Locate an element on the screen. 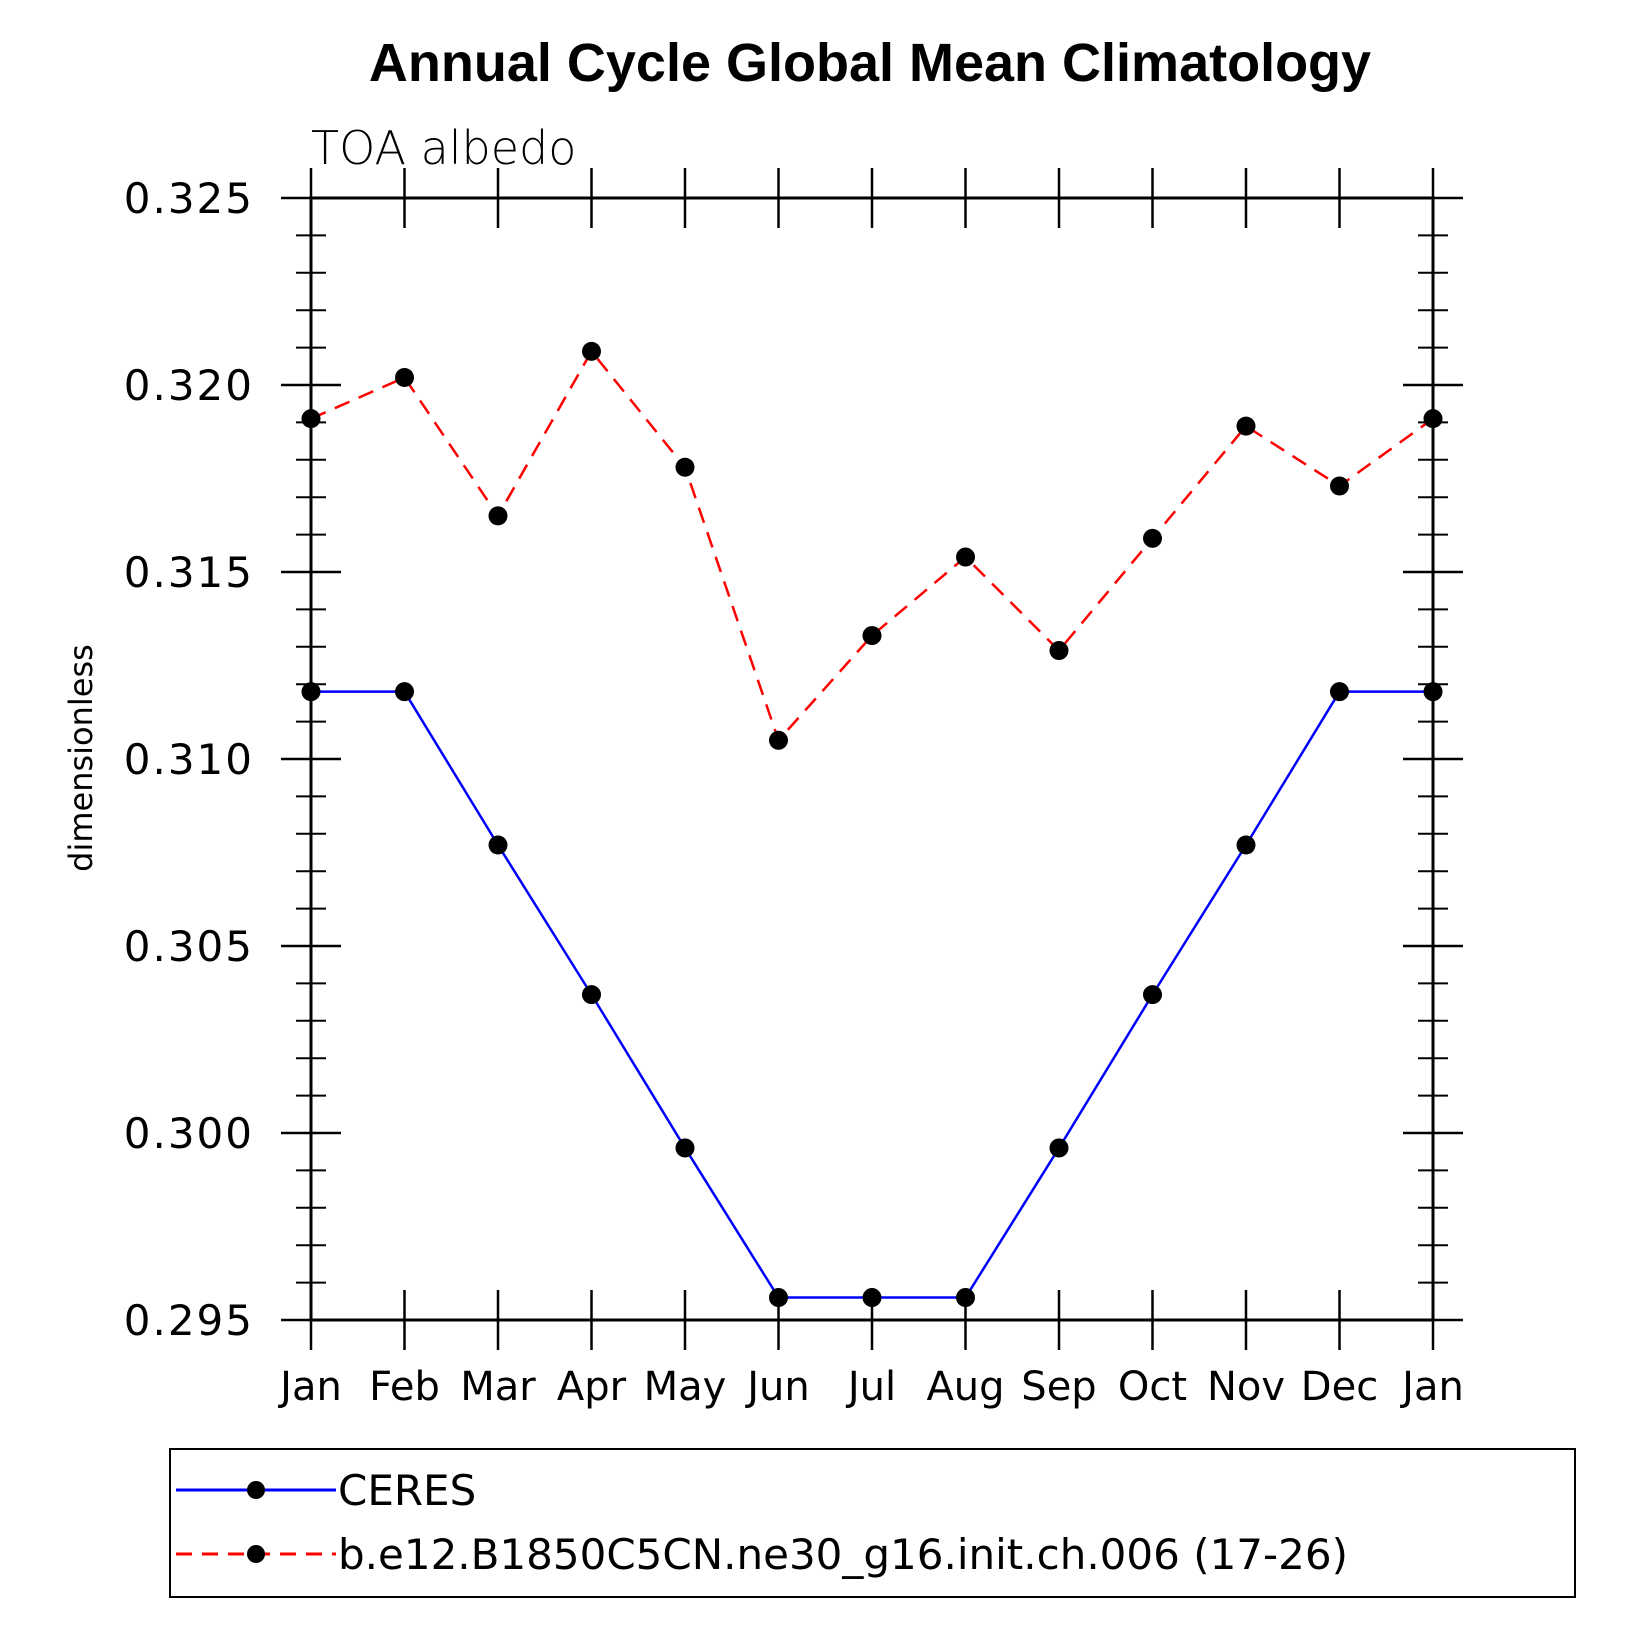 This screenshot has height=1625, width=1625. x-tick-label: Feb is located at coordinates (404, 1387).